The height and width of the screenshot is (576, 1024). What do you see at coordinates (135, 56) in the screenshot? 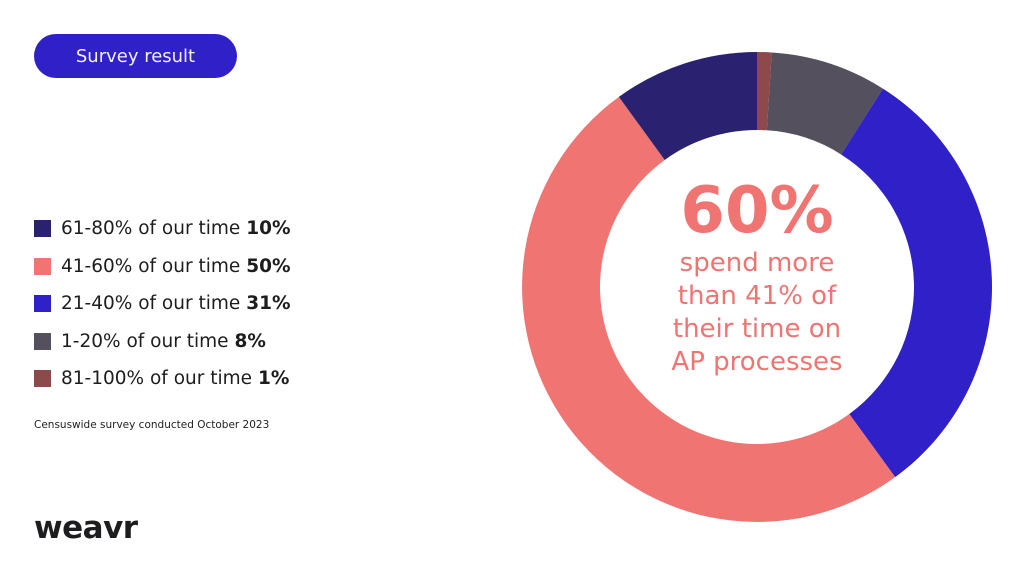
I see `survey-result-badge: Survey result` at bounding box center [135, 56].